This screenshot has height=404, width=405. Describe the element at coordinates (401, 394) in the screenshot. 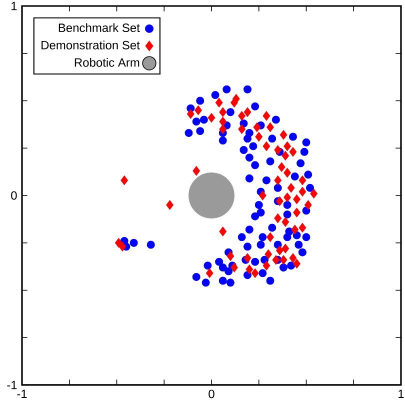

I see `x-tick-label: 1` at that location.